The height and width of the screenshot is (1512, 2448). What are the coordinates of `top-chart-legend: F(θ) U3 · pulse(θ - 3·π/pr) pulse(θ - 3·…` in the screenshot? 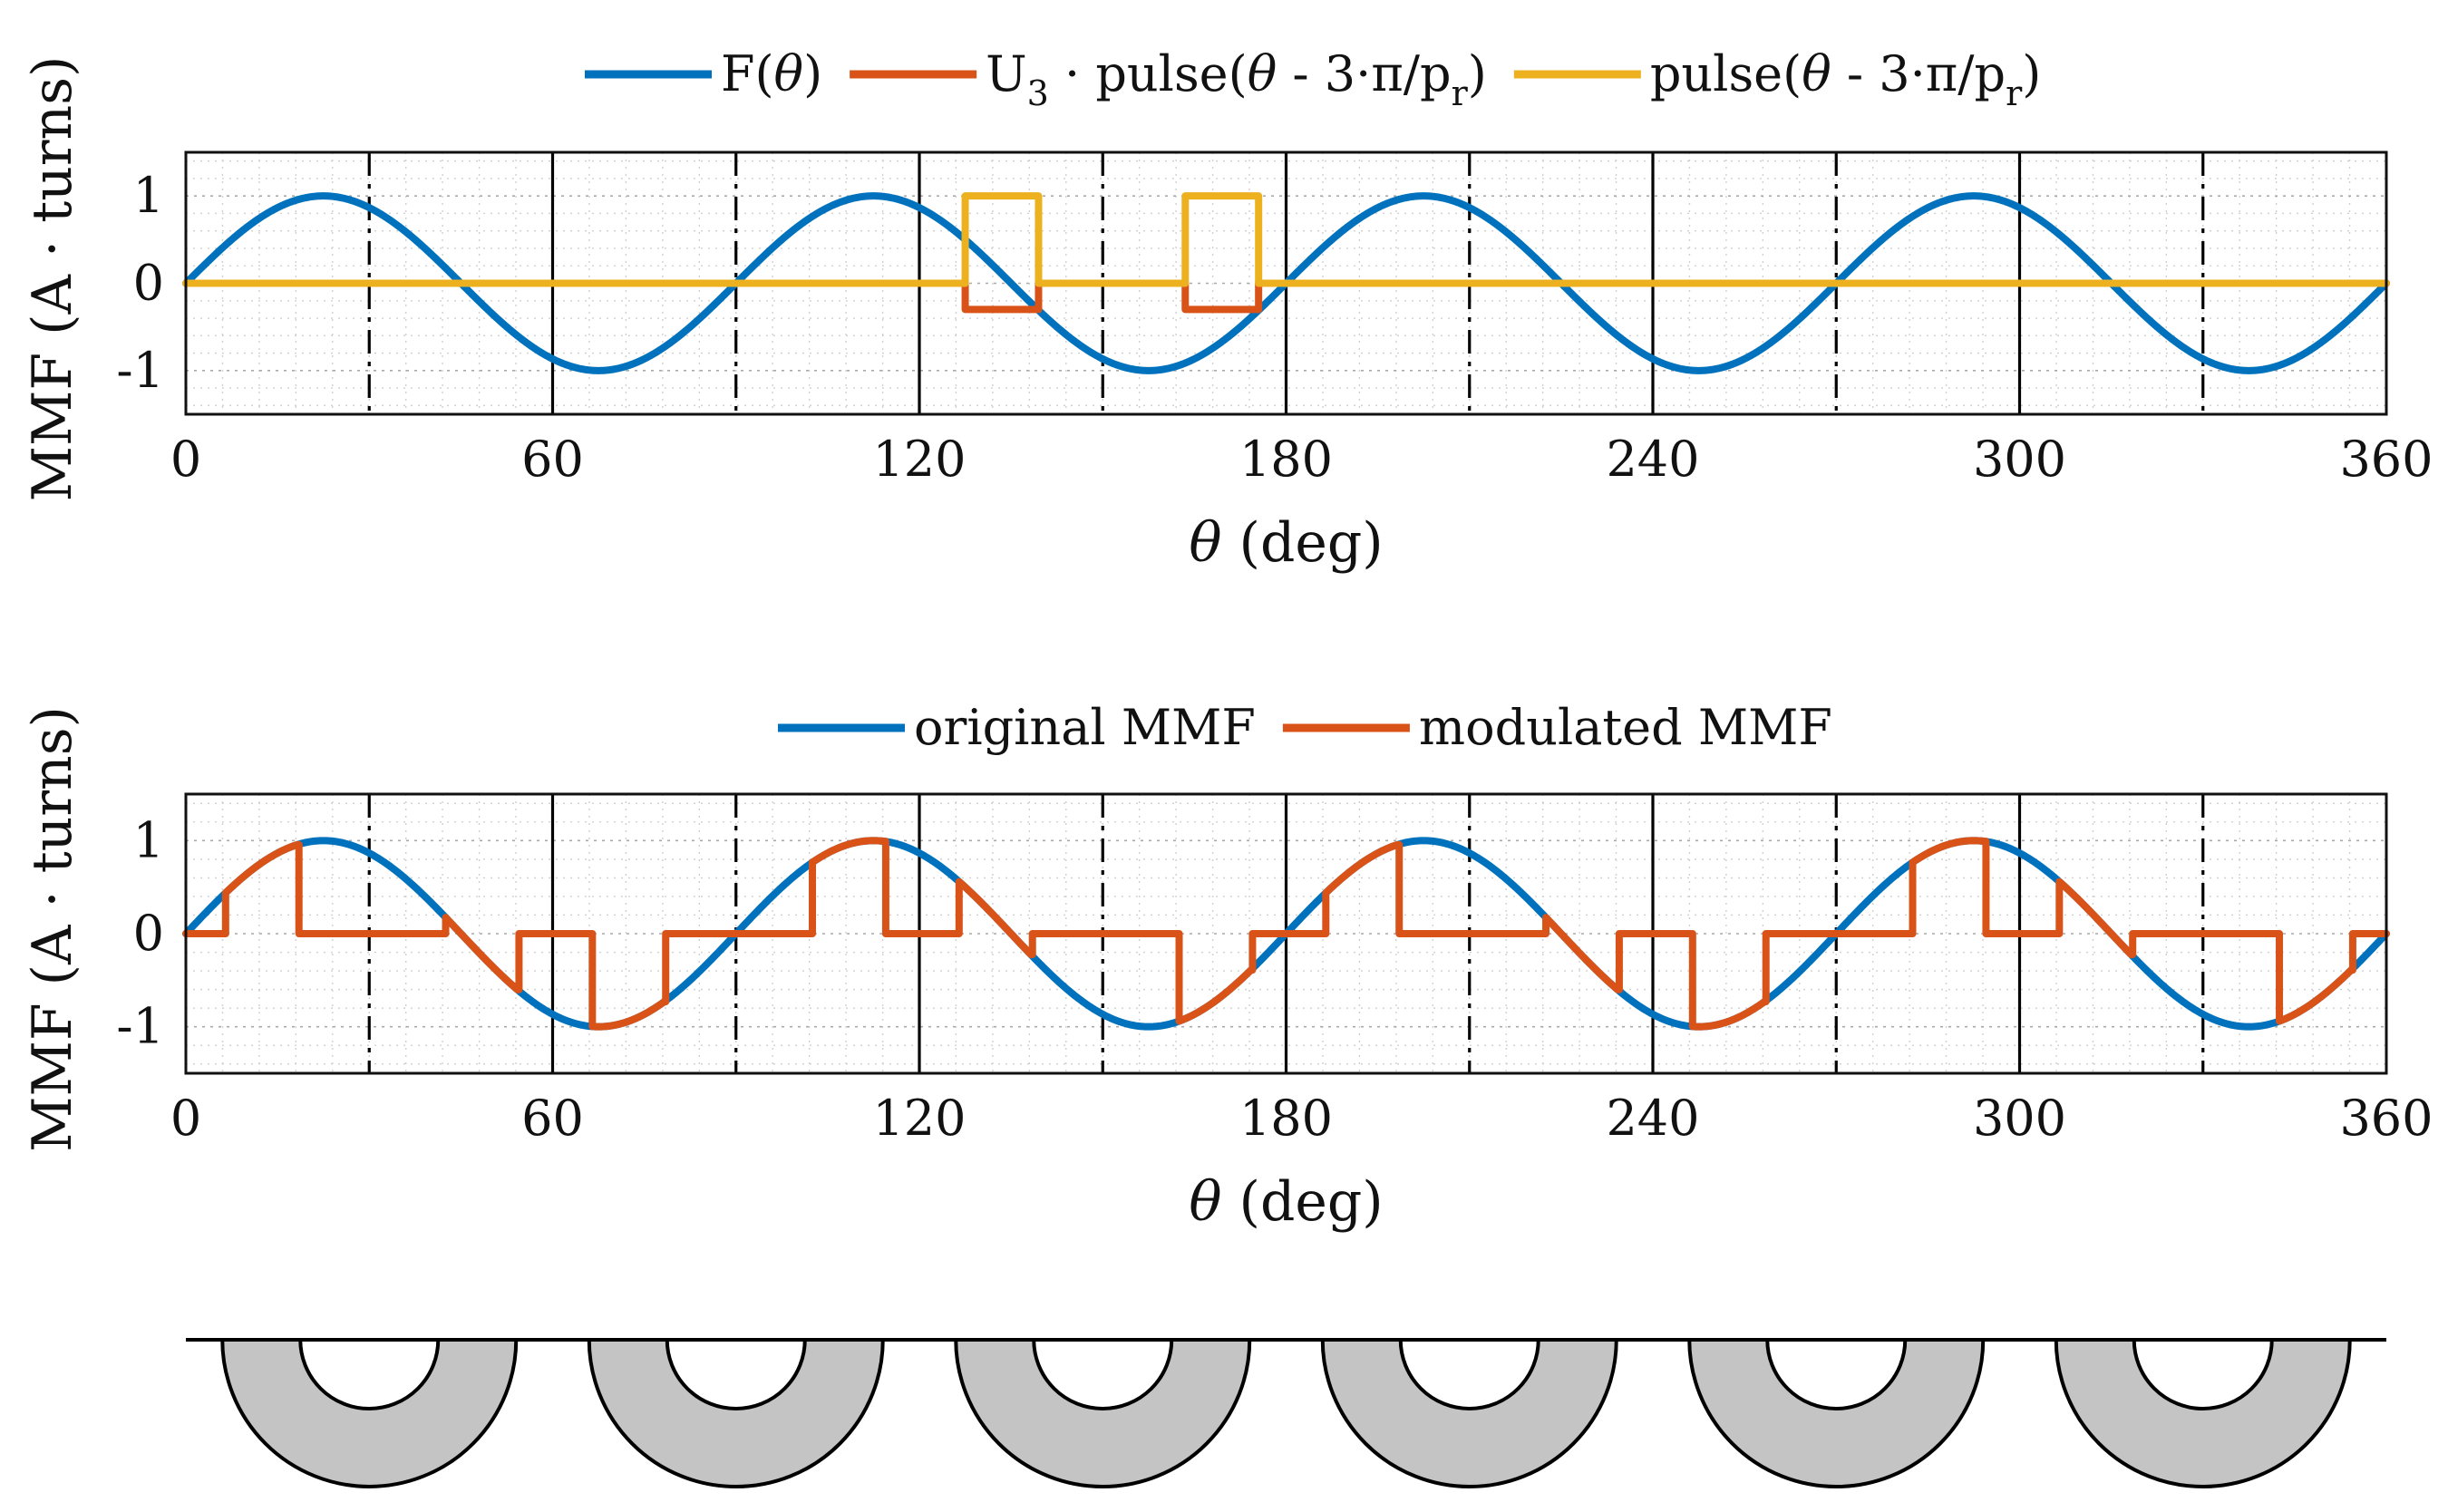 It's located at (1313, 79).